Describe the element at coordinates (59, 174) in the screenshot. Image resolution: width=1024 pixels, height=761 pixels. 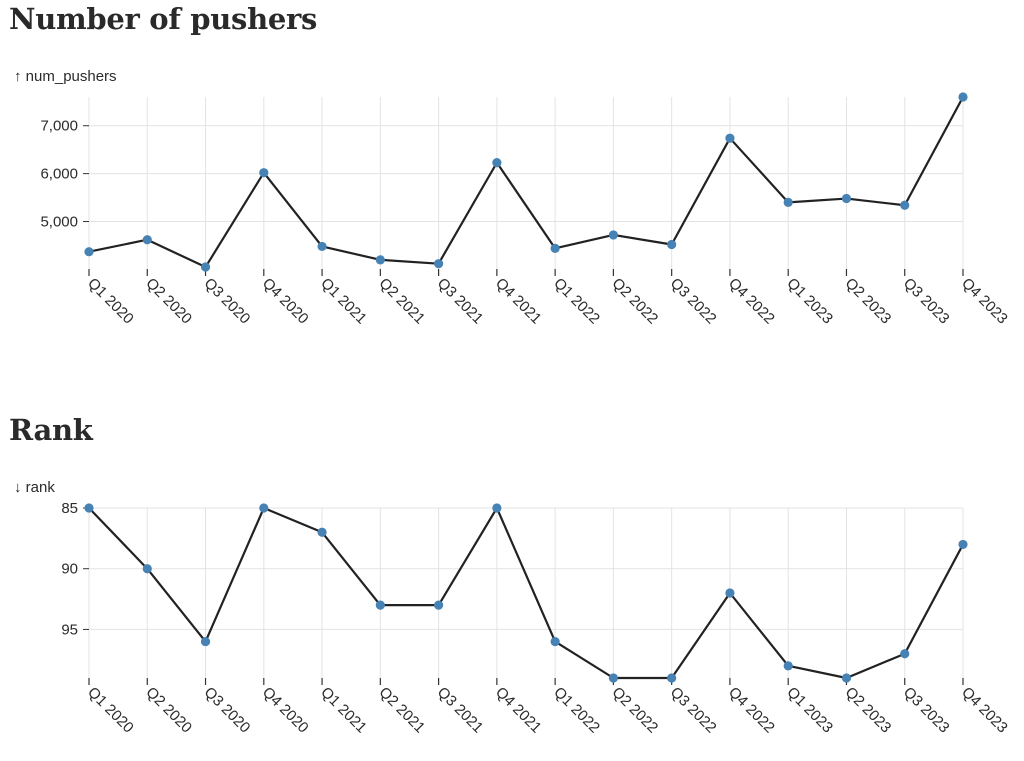
I see `y-tick-label: 6,000` at that location.